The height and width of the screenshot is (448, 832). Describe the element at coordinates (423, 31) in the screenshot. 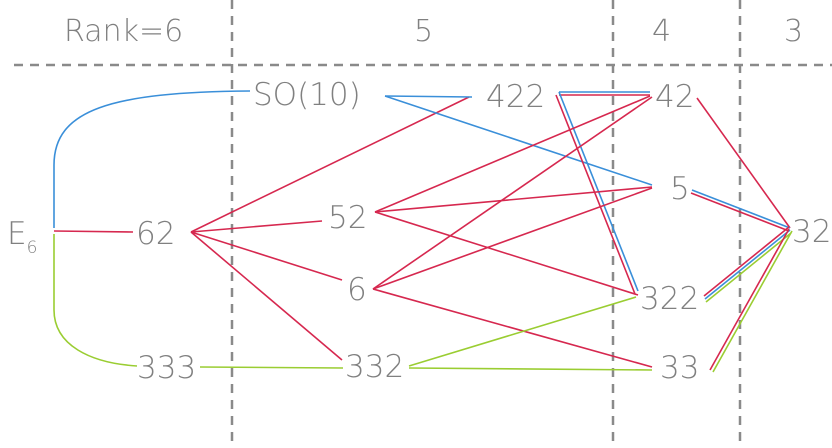

I see `rank-header-5: 5` at that location.